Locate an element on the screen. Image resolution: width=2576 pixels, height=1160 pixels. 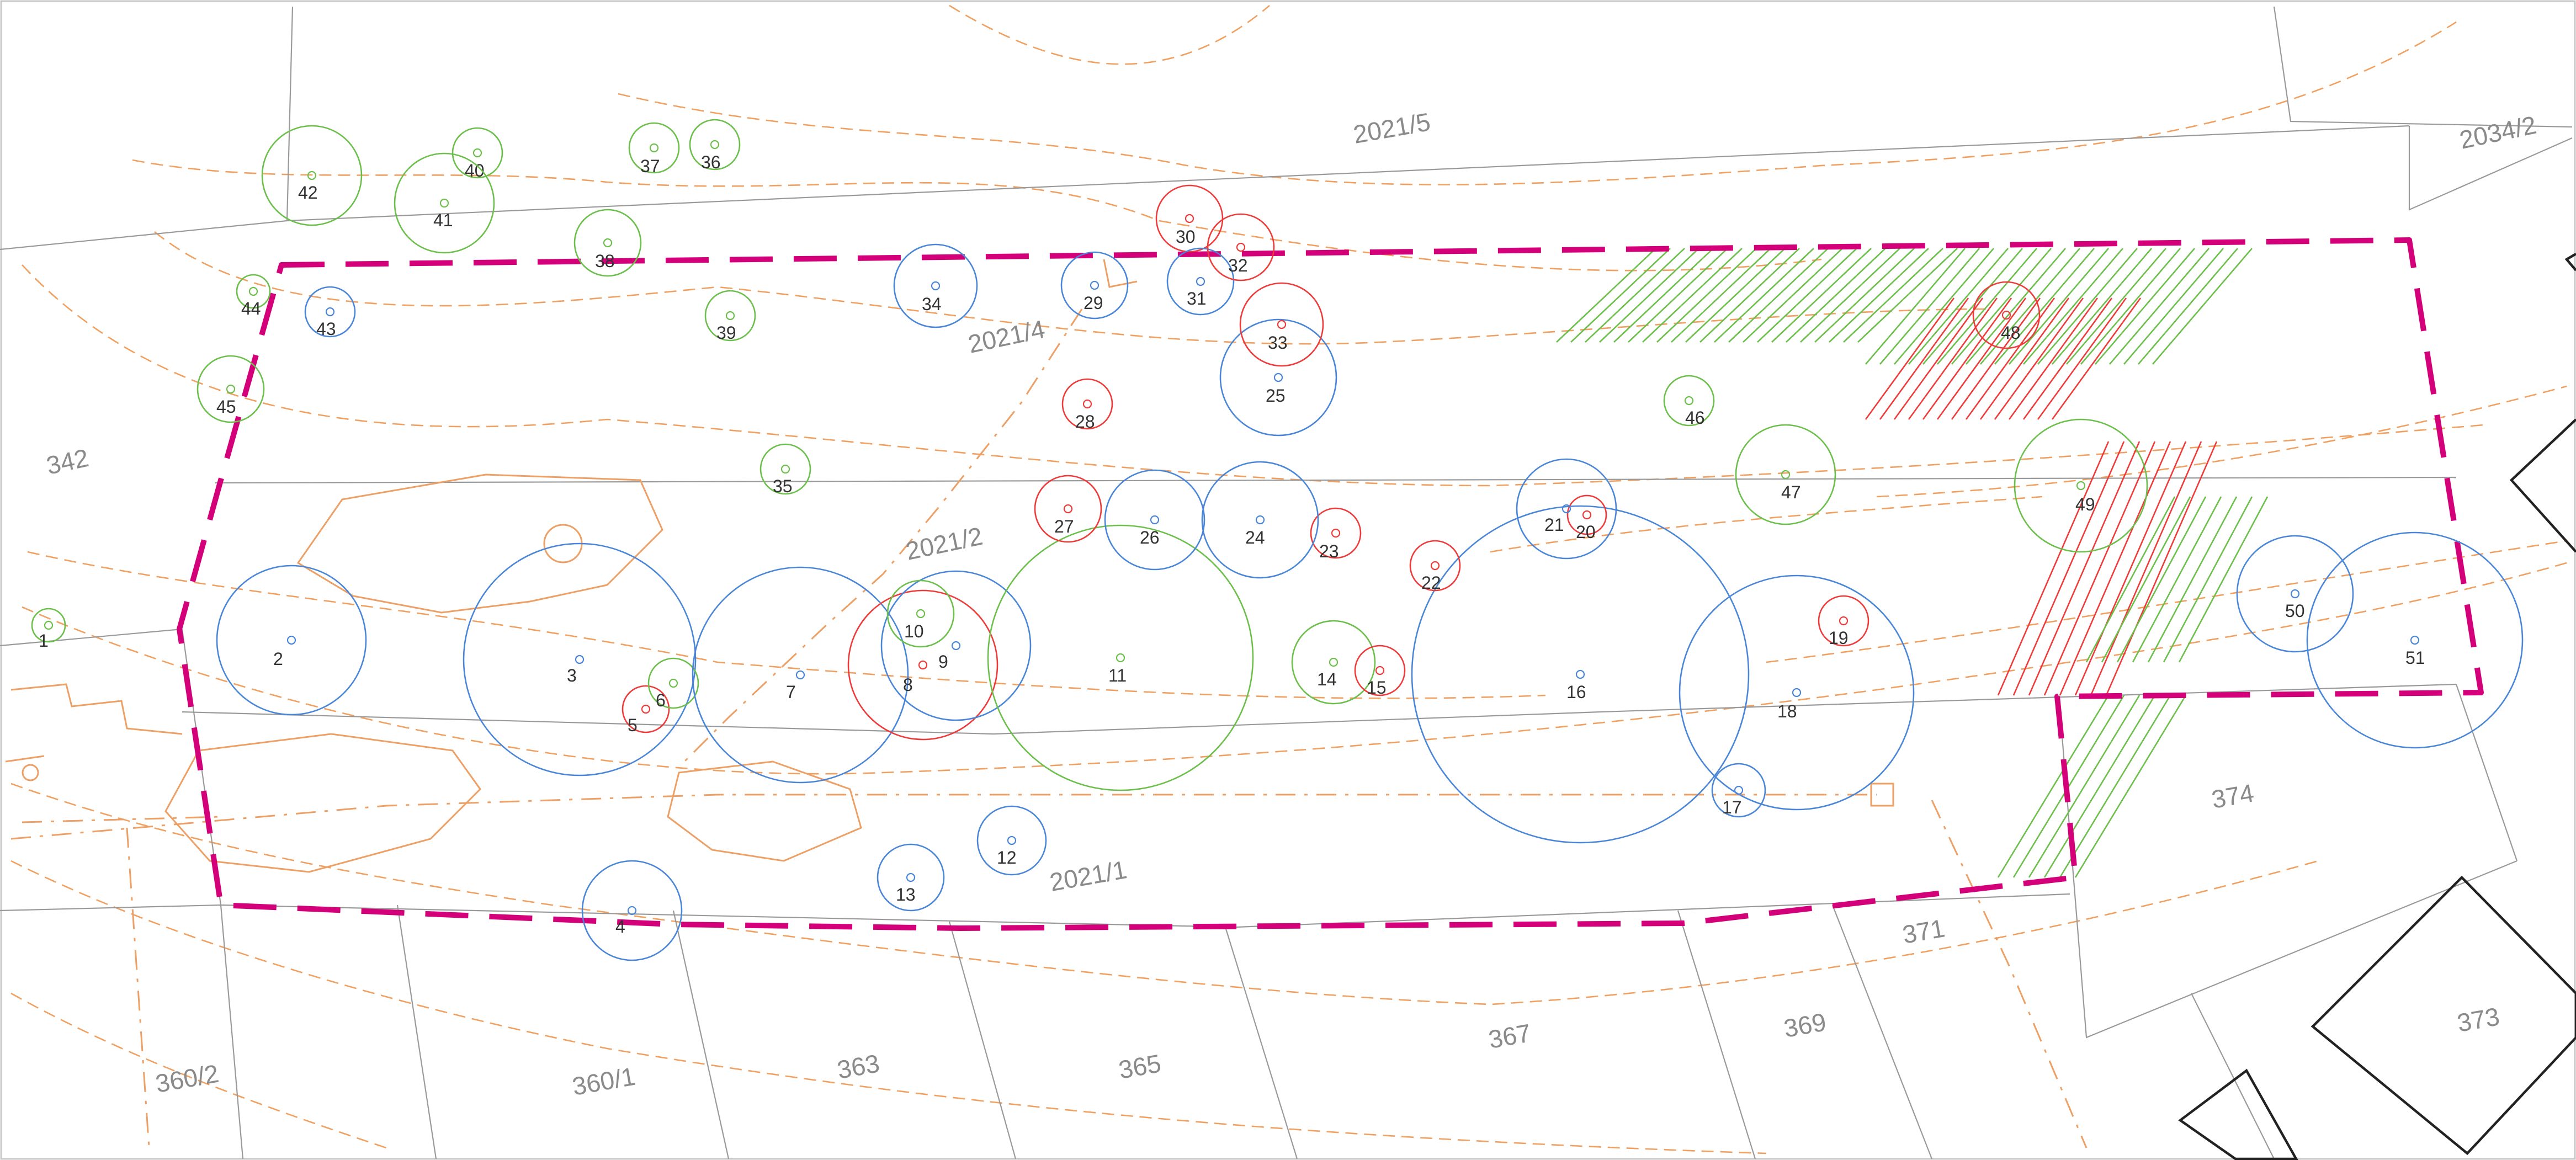
tree-36: 36 is located at coordinates (715, 145).